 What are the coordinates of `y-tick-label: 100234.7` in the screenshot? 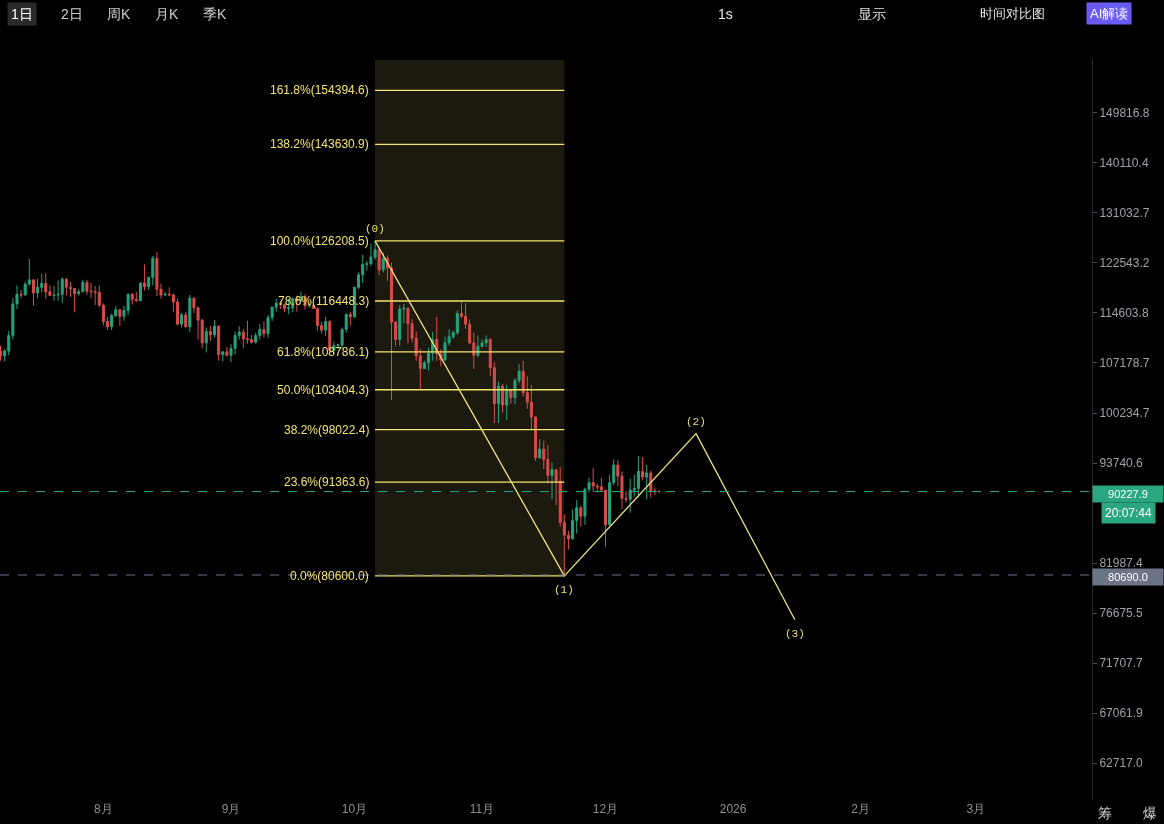 It's located at (1124, 413).